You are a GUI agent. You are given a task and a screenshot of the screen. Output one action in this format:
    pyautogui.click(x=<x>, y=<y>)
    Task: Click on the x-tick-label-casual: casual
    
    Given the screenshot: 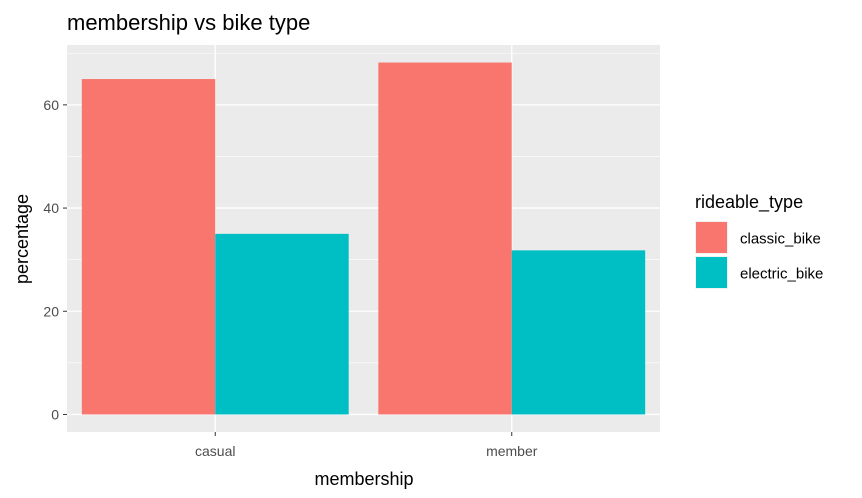 What is the action you would take?
    pyautogui.click(x=215, y=451)
    